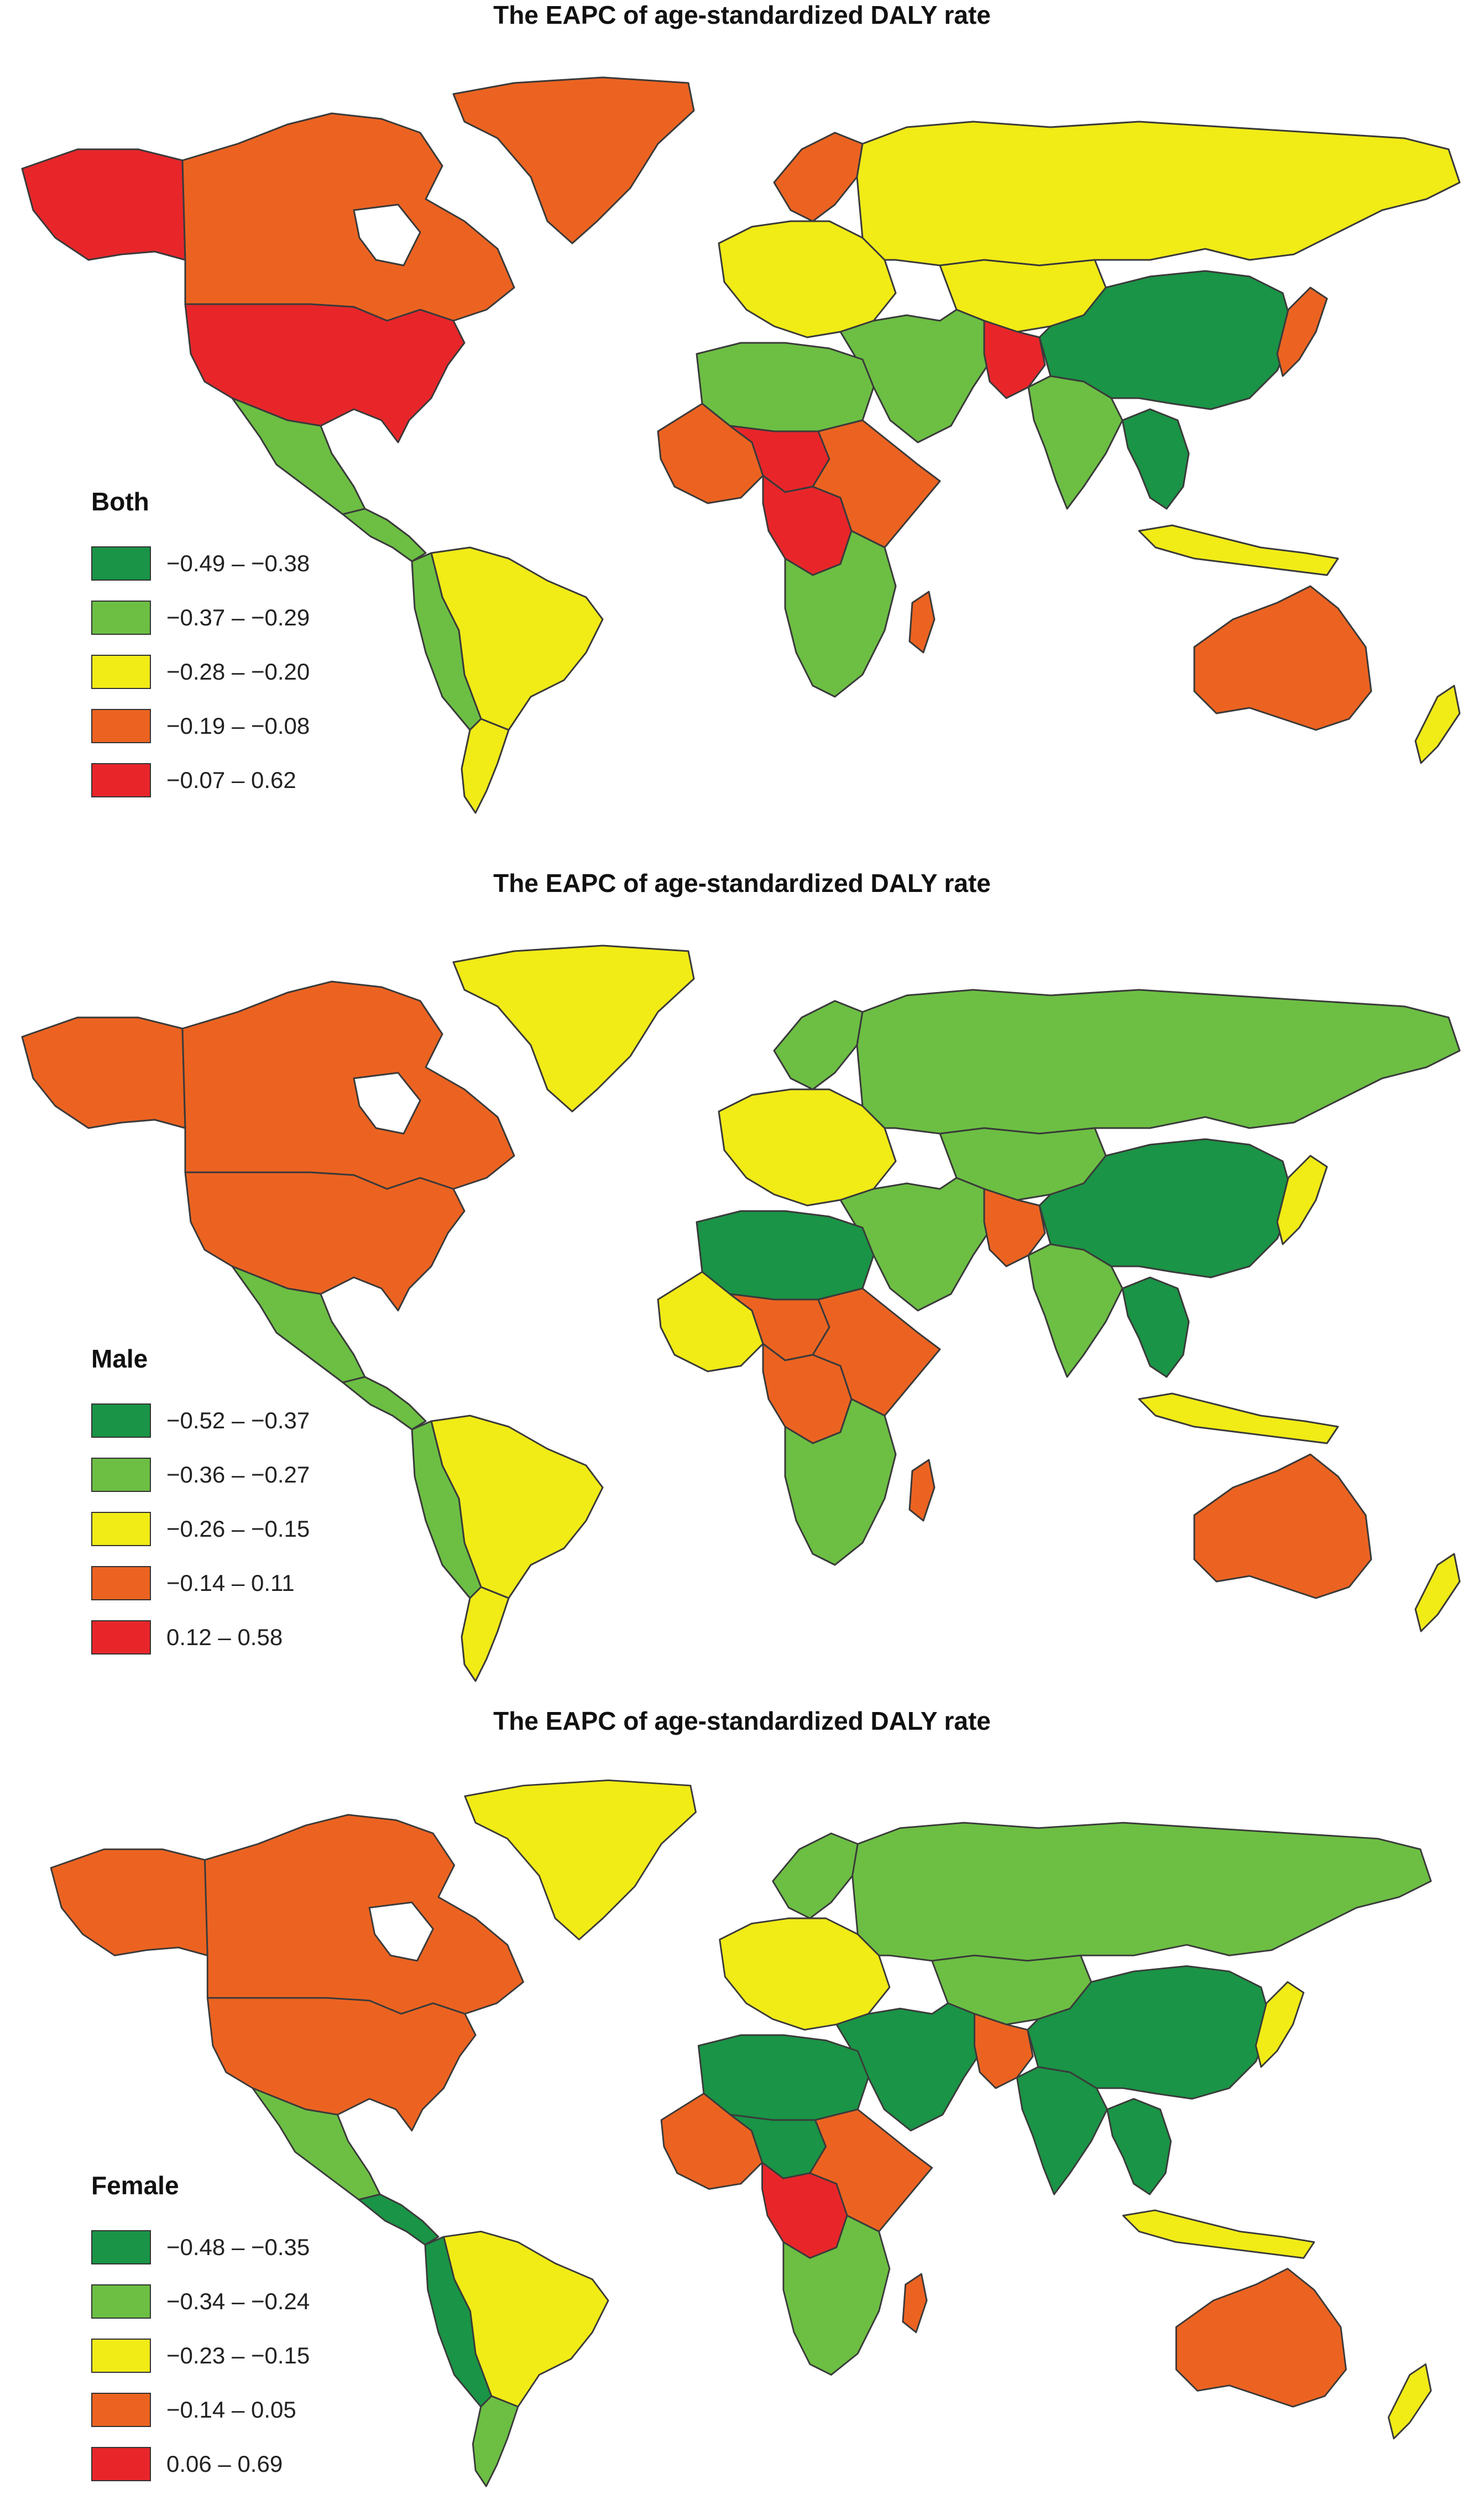 Image resolution: width=1484 pixels, height=2505 pixels. What do you see at coordinates (120, 502) in the screenshot?
I see `legend-title: Both` at bounding box center [120, 502].